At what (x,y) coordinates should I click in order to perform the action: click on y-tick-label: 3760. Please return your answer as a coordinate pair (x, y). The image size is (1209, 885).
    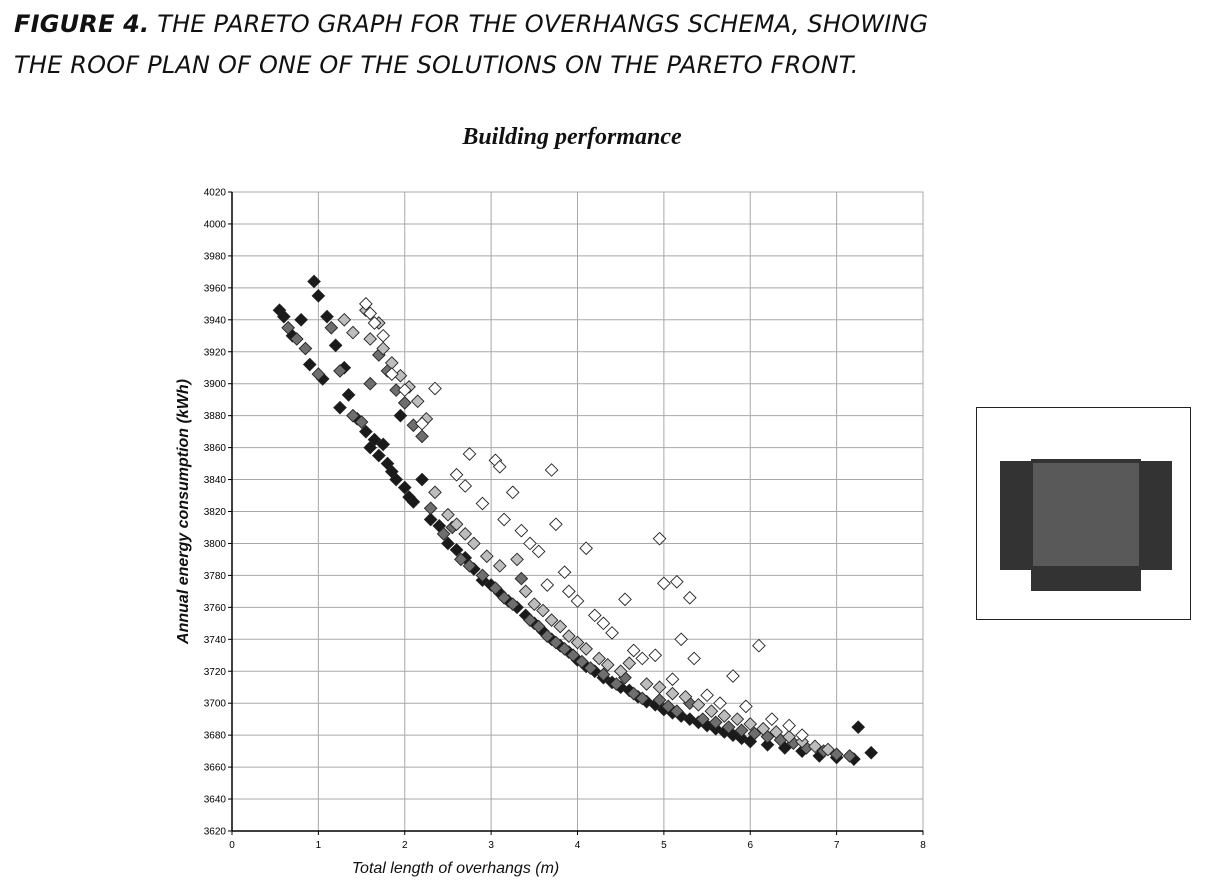
    Looking at the image, I should click on (215, 608).